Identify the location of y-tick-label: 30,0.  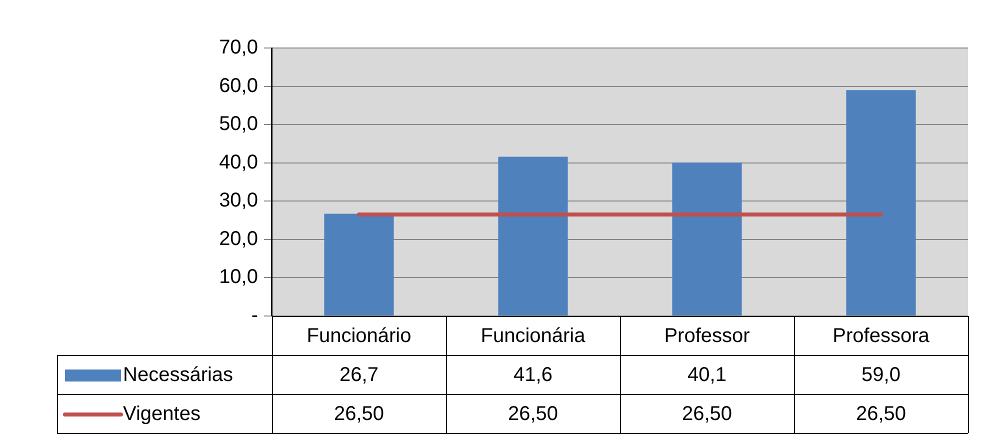
(238, 201).